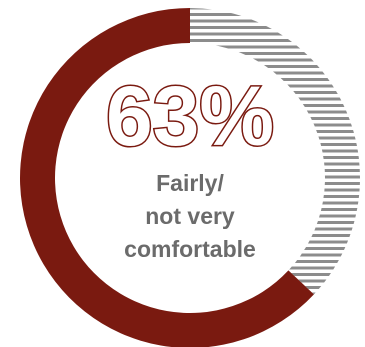  What do you see at coordinates (190, 116) in the screenshot?
I see `center-value: 63%` at bounding box center [190, 116].